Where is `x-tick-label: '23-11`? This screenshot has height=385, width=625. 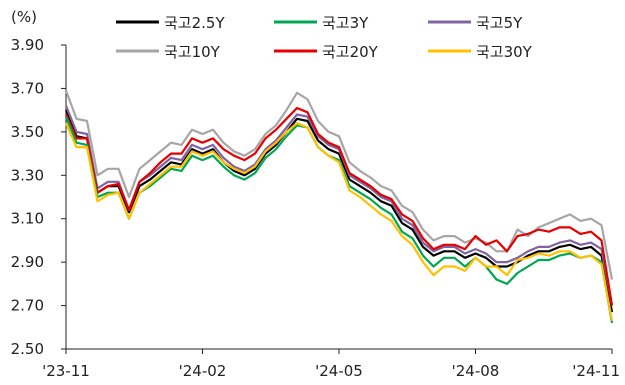 x-tick-label: '23-11 is located at coordinates (66, 371).